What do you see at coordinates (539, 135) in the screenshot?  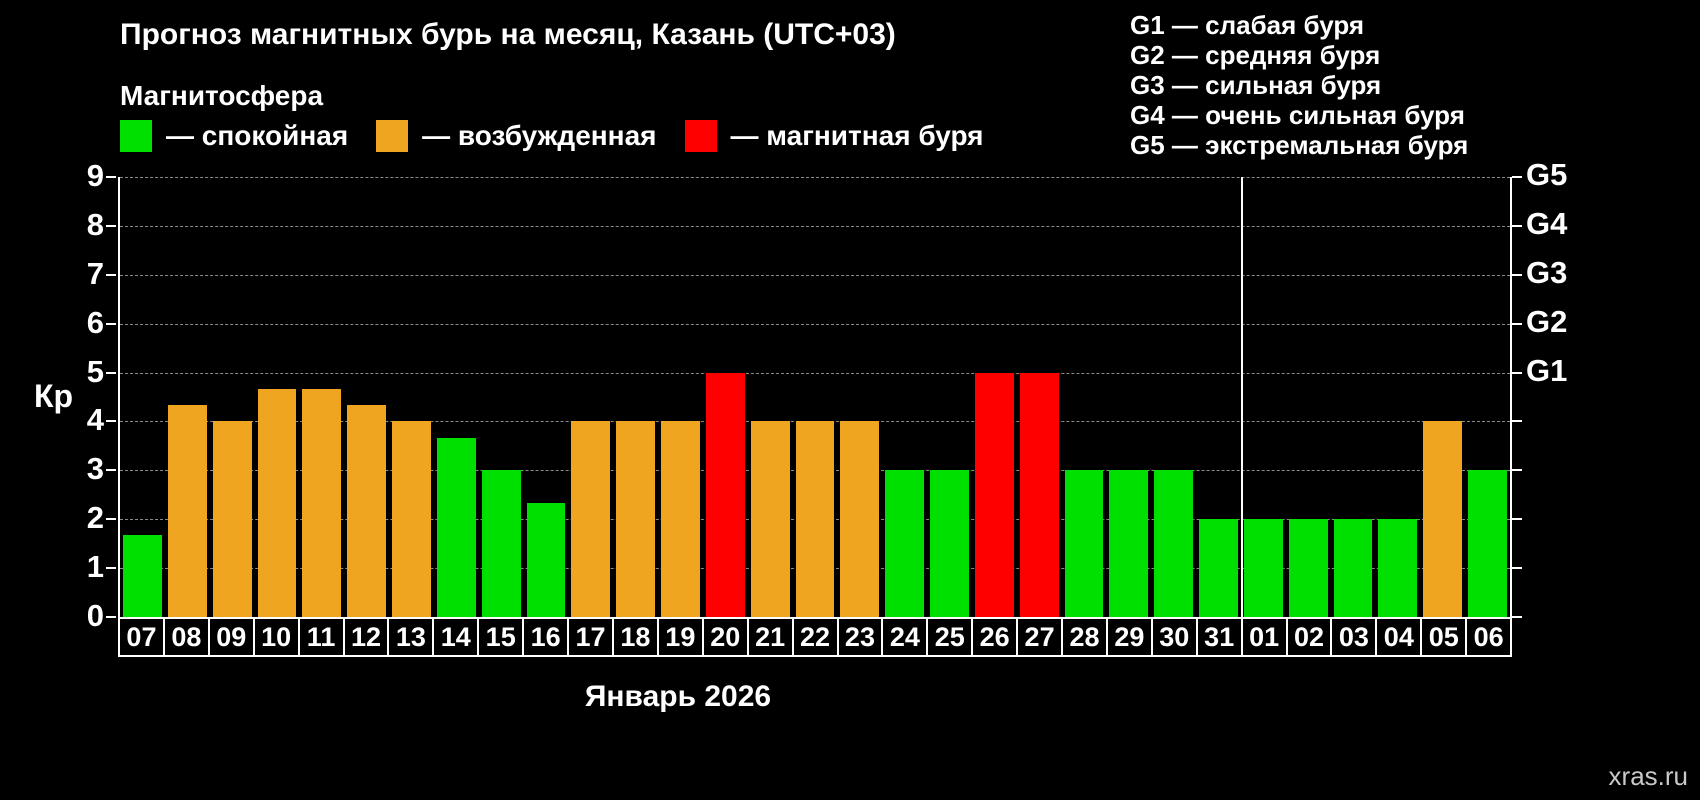 I see `legend-label-excited: — возбужденная` at bounding box center [539, 135].